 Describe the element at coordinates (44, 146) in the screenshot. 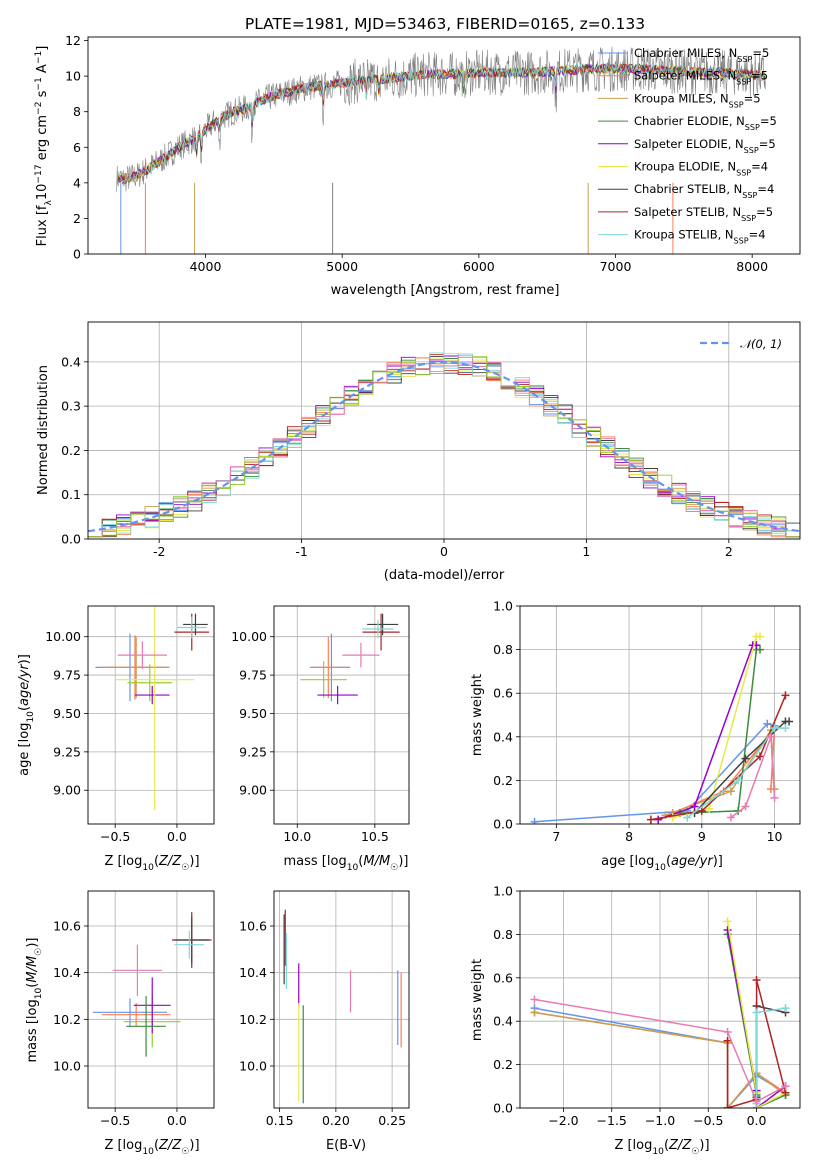

I see `spectrum-ylabel: Flux [fλ10−17 erg cm−2 s−1 A−1]` at that location.